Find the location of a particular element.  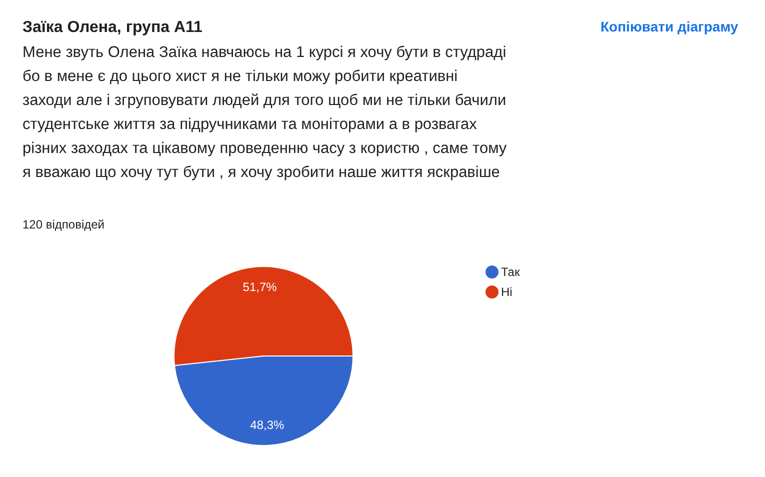

legend-label: Ні is located at coordinates (506, 292).